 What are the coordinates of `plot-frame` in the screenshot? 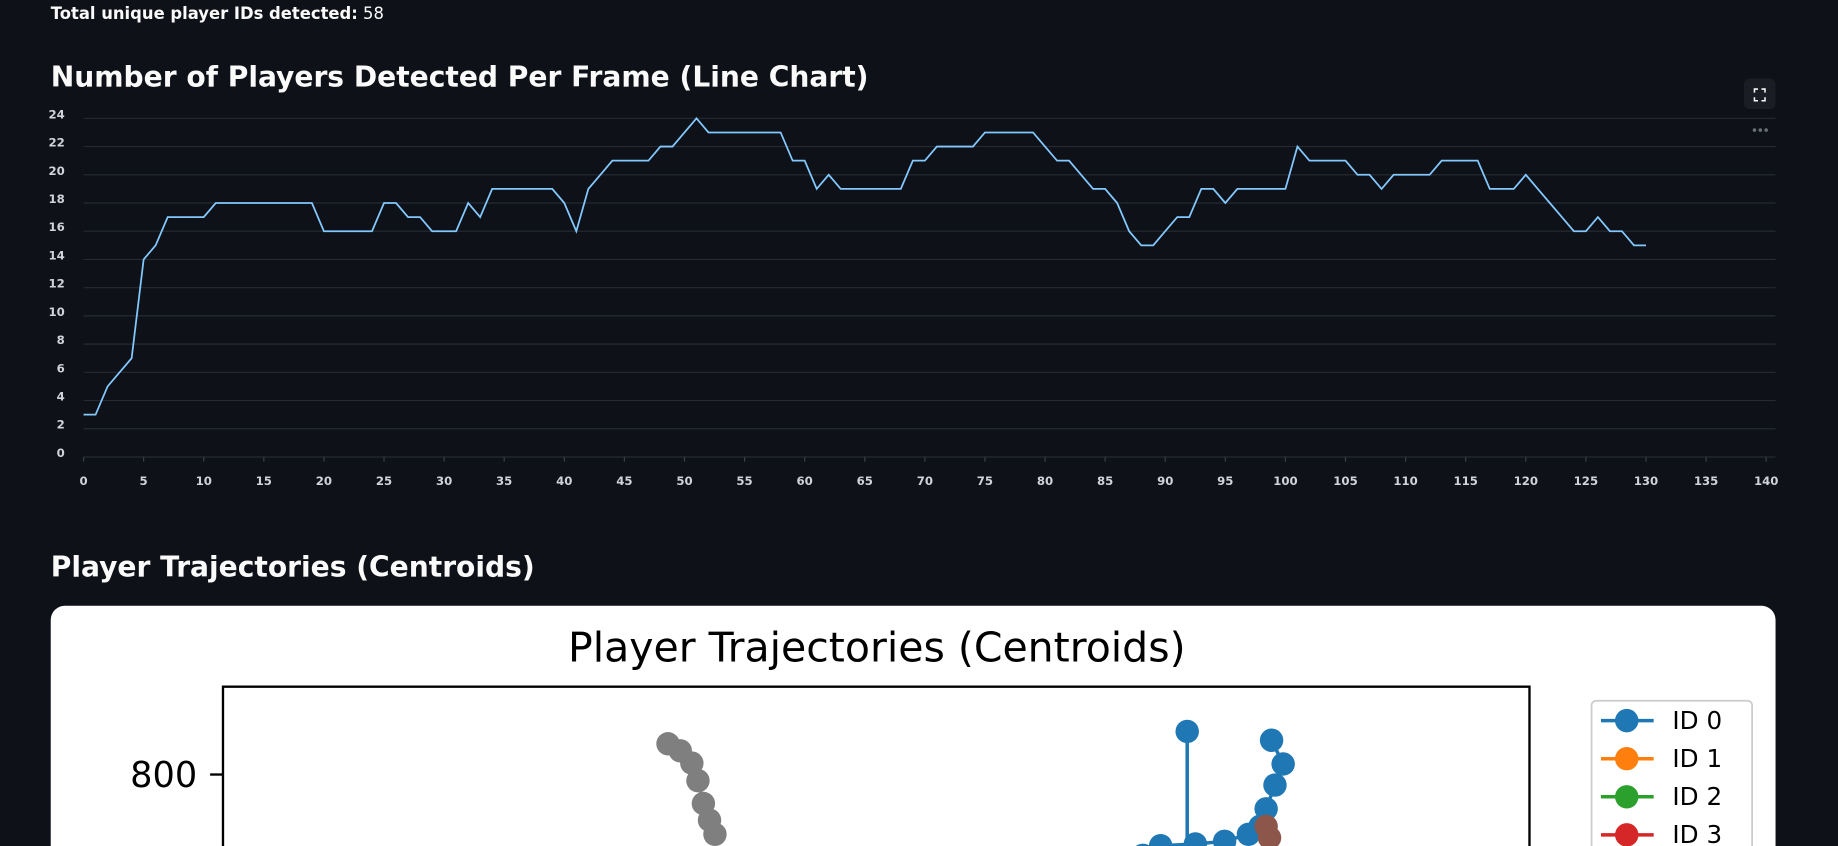 It's located at (876, 765).